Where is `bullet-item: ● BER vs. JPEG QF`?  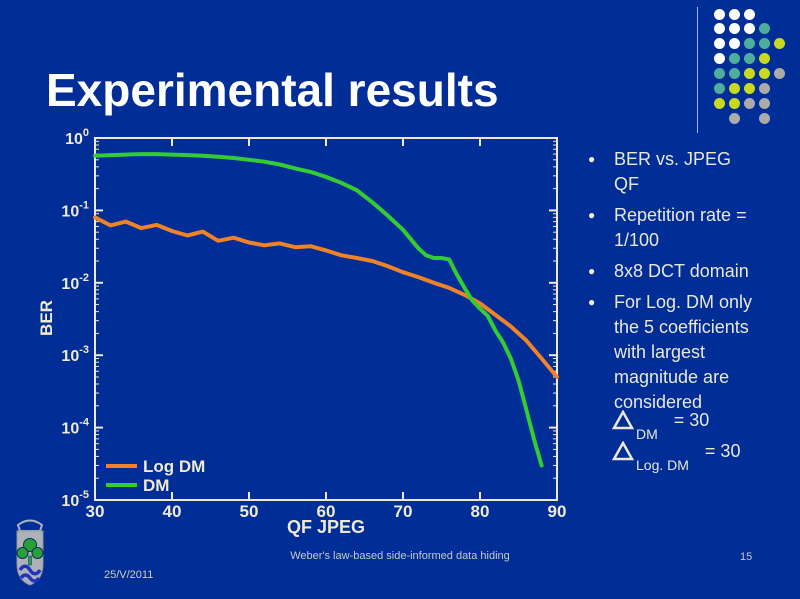 bullet-item: ● BER vs. JPEG QF is located at coordinates (688, 172).